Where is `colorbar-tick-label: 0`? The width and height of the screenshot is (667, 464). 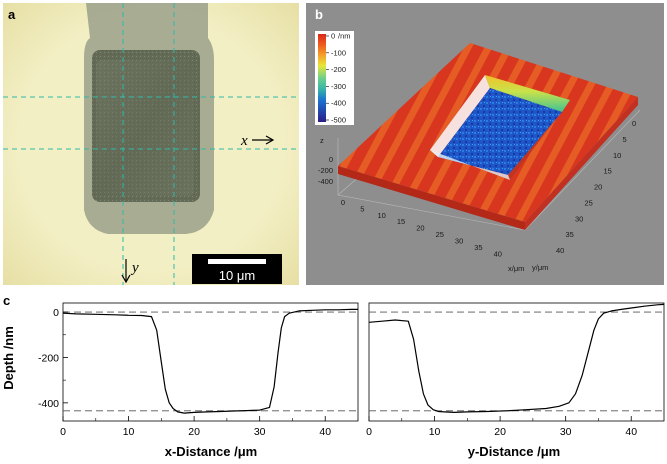 colorbar-tick-label: 0 is located at coordinates (333, 36).